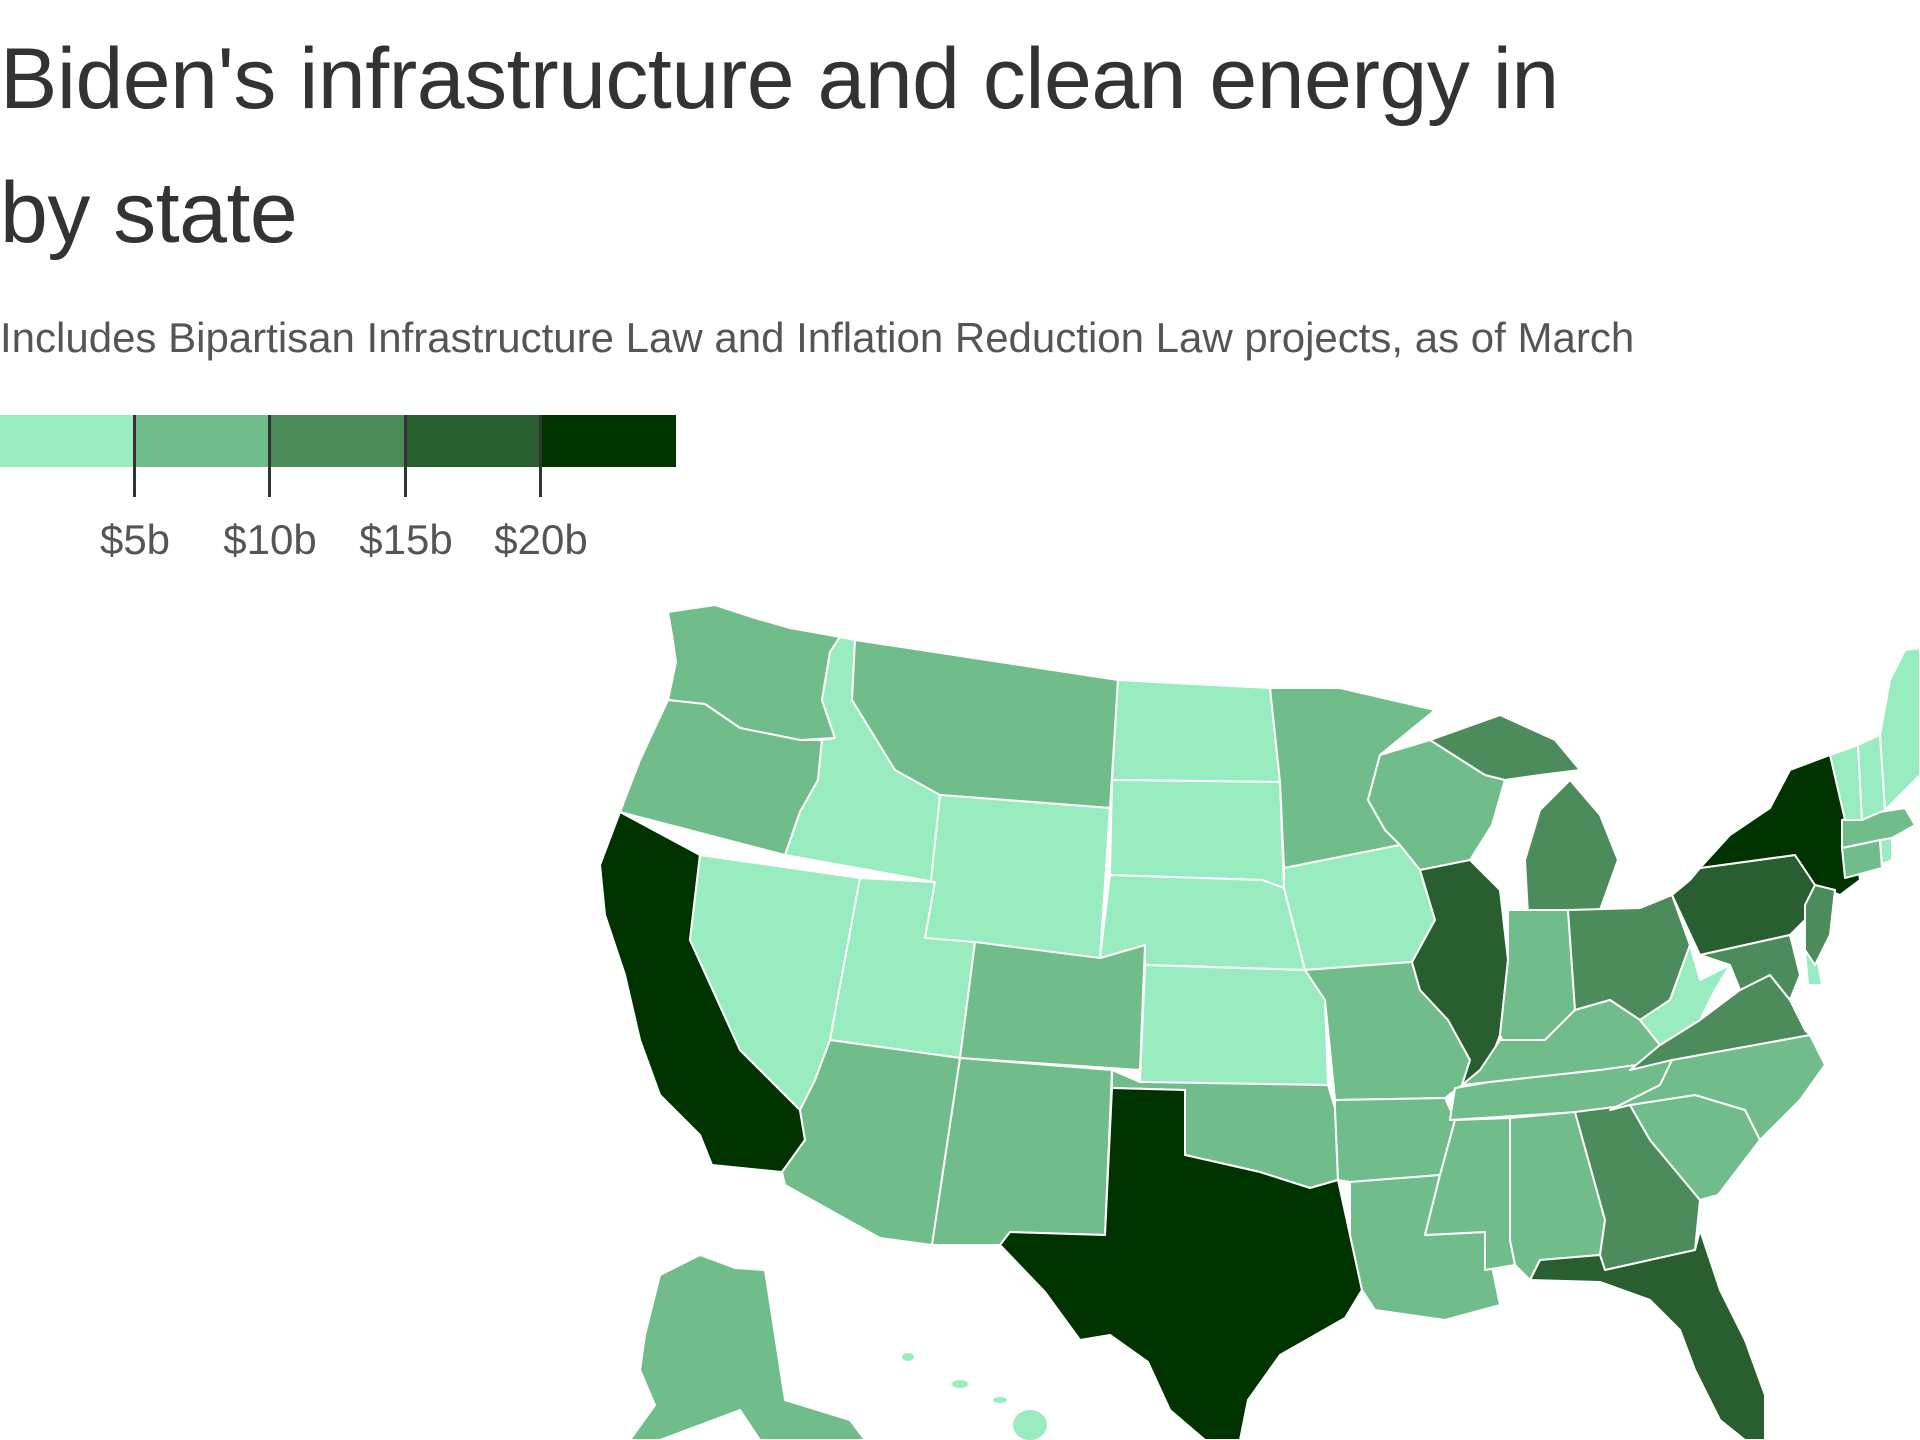 Image resolution: width=1920 pixels, height=1440 pixels. Describe the element at coordinates (1181, 1263) in the screenshot. I see `state-texas` at that location.